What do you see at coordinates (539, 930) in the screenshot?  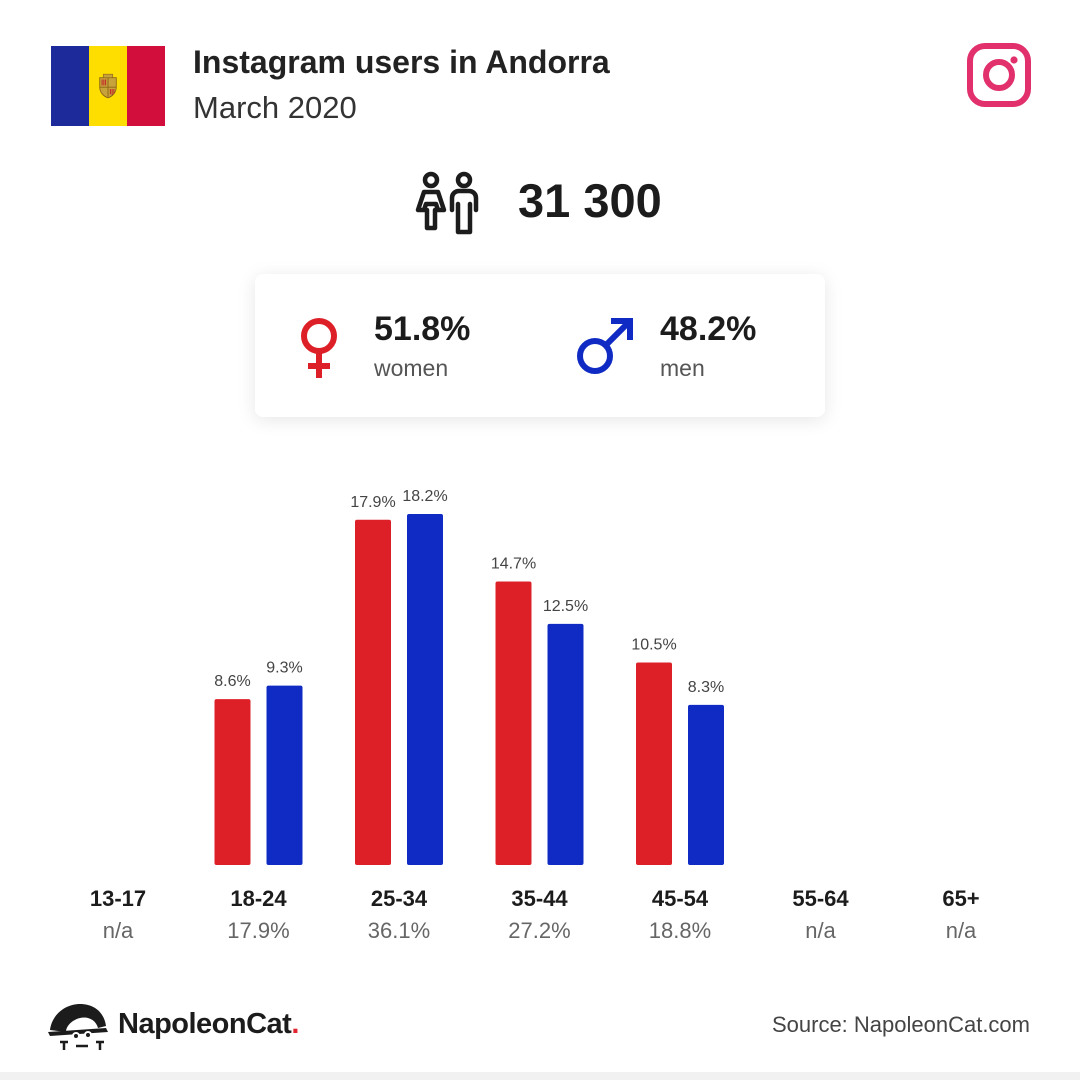 I see `age-group-total: 27.2%` at bounding box center [539, 930].